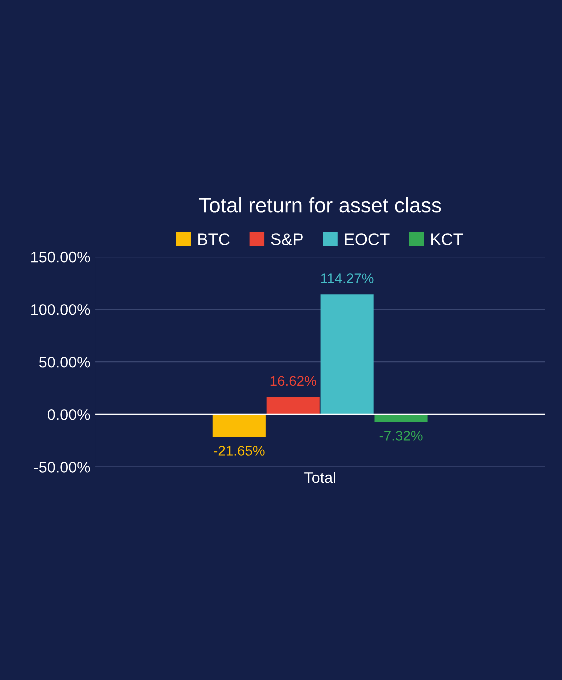 Image resolution: width=562 pixels, height=680 pixels. I want to click on data-label: 16.62%, so click(293, 381).